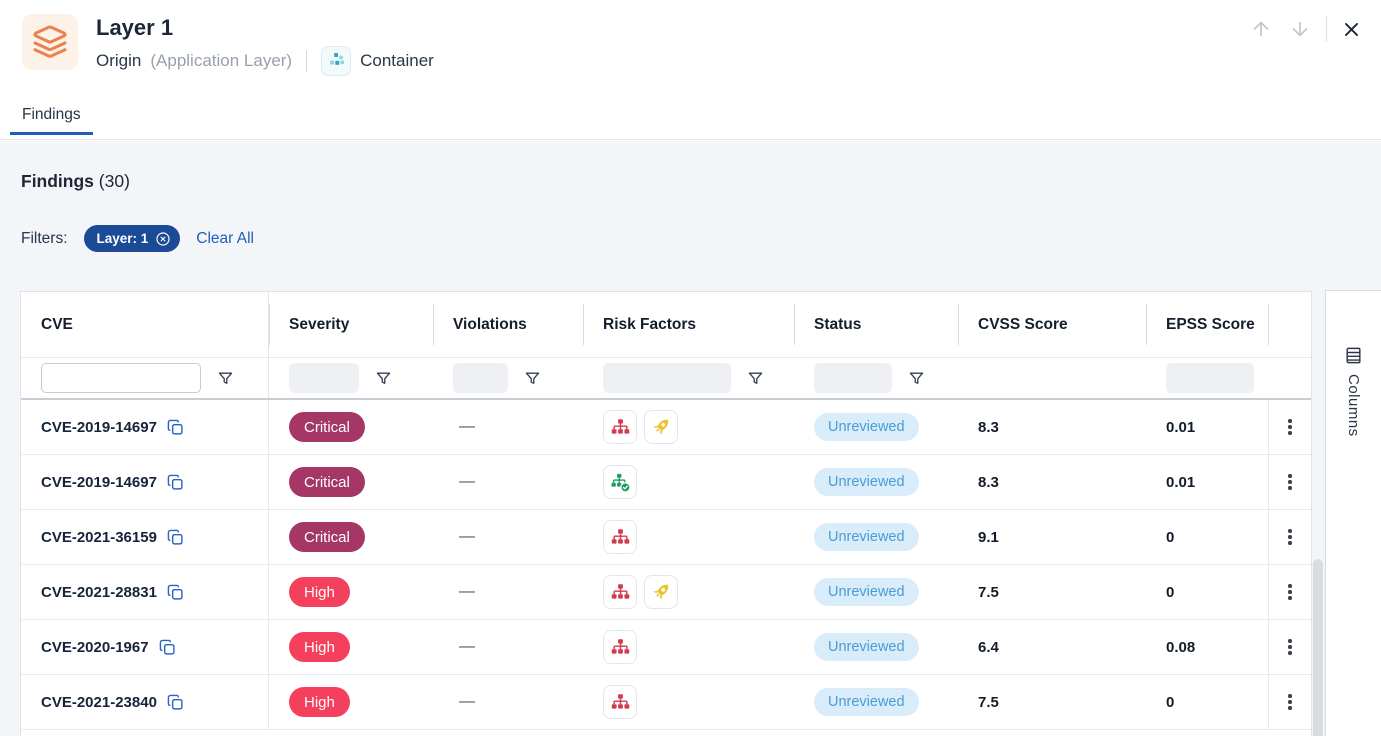 The width and height of the screenshot is (1381, 736). What do you see at coordinates (163, 239) in the screenshot?
I see `filter-chip-remove-icon` at bounding box center [163, 239].